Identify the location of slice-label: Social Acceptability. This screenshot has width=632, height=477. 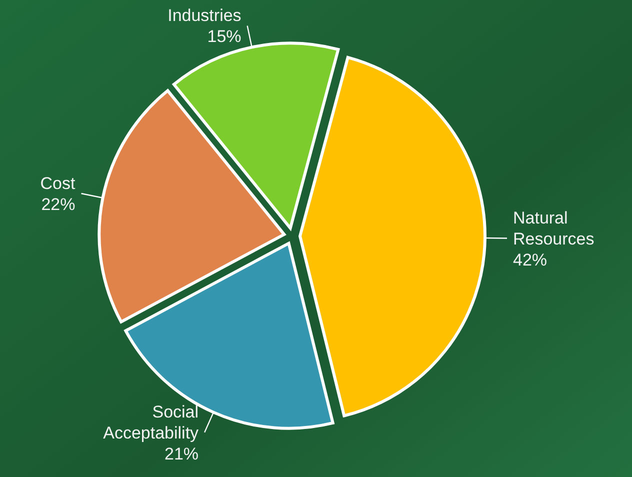
(151, 422).